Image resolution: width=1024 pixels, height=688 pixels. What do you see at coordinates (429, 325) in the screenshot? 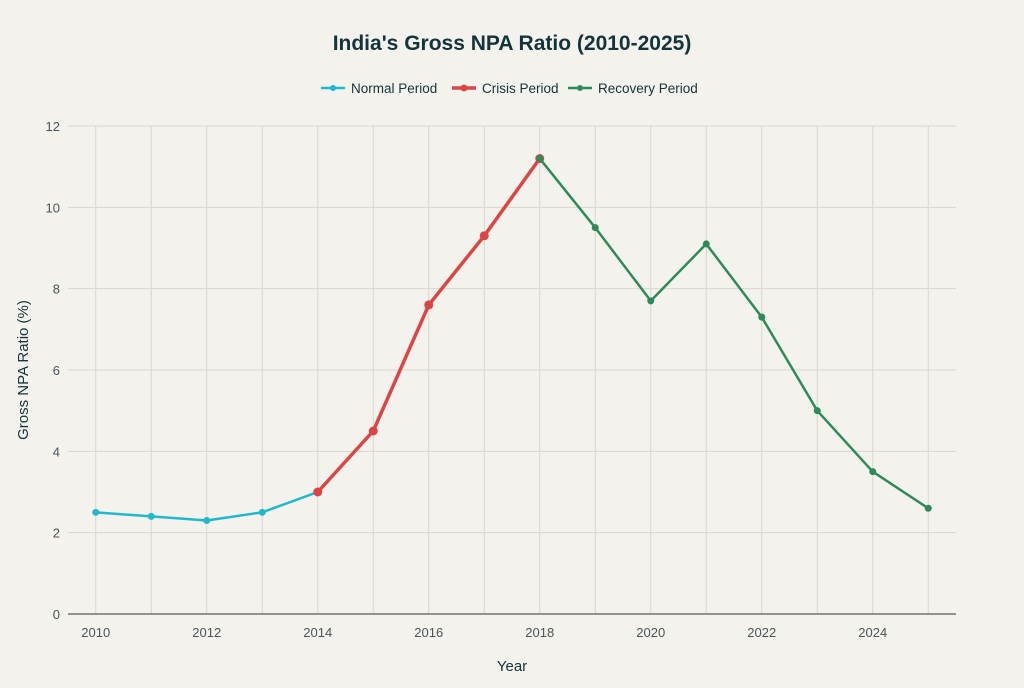
I see `series-crisis-period` at bounding box center [429, 325].